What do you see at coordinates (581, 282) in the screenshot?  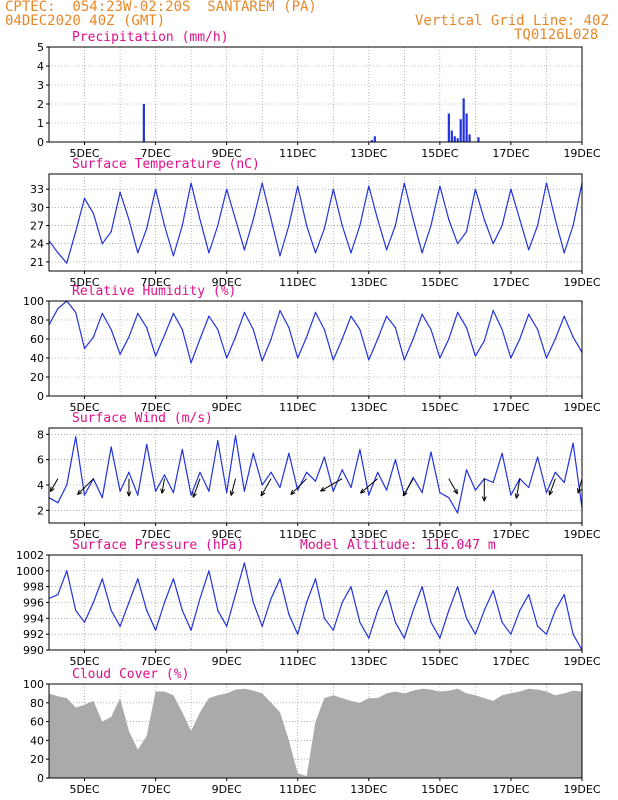 I see `x-tick-label: 19DEC` at bounding box center [581, 282].